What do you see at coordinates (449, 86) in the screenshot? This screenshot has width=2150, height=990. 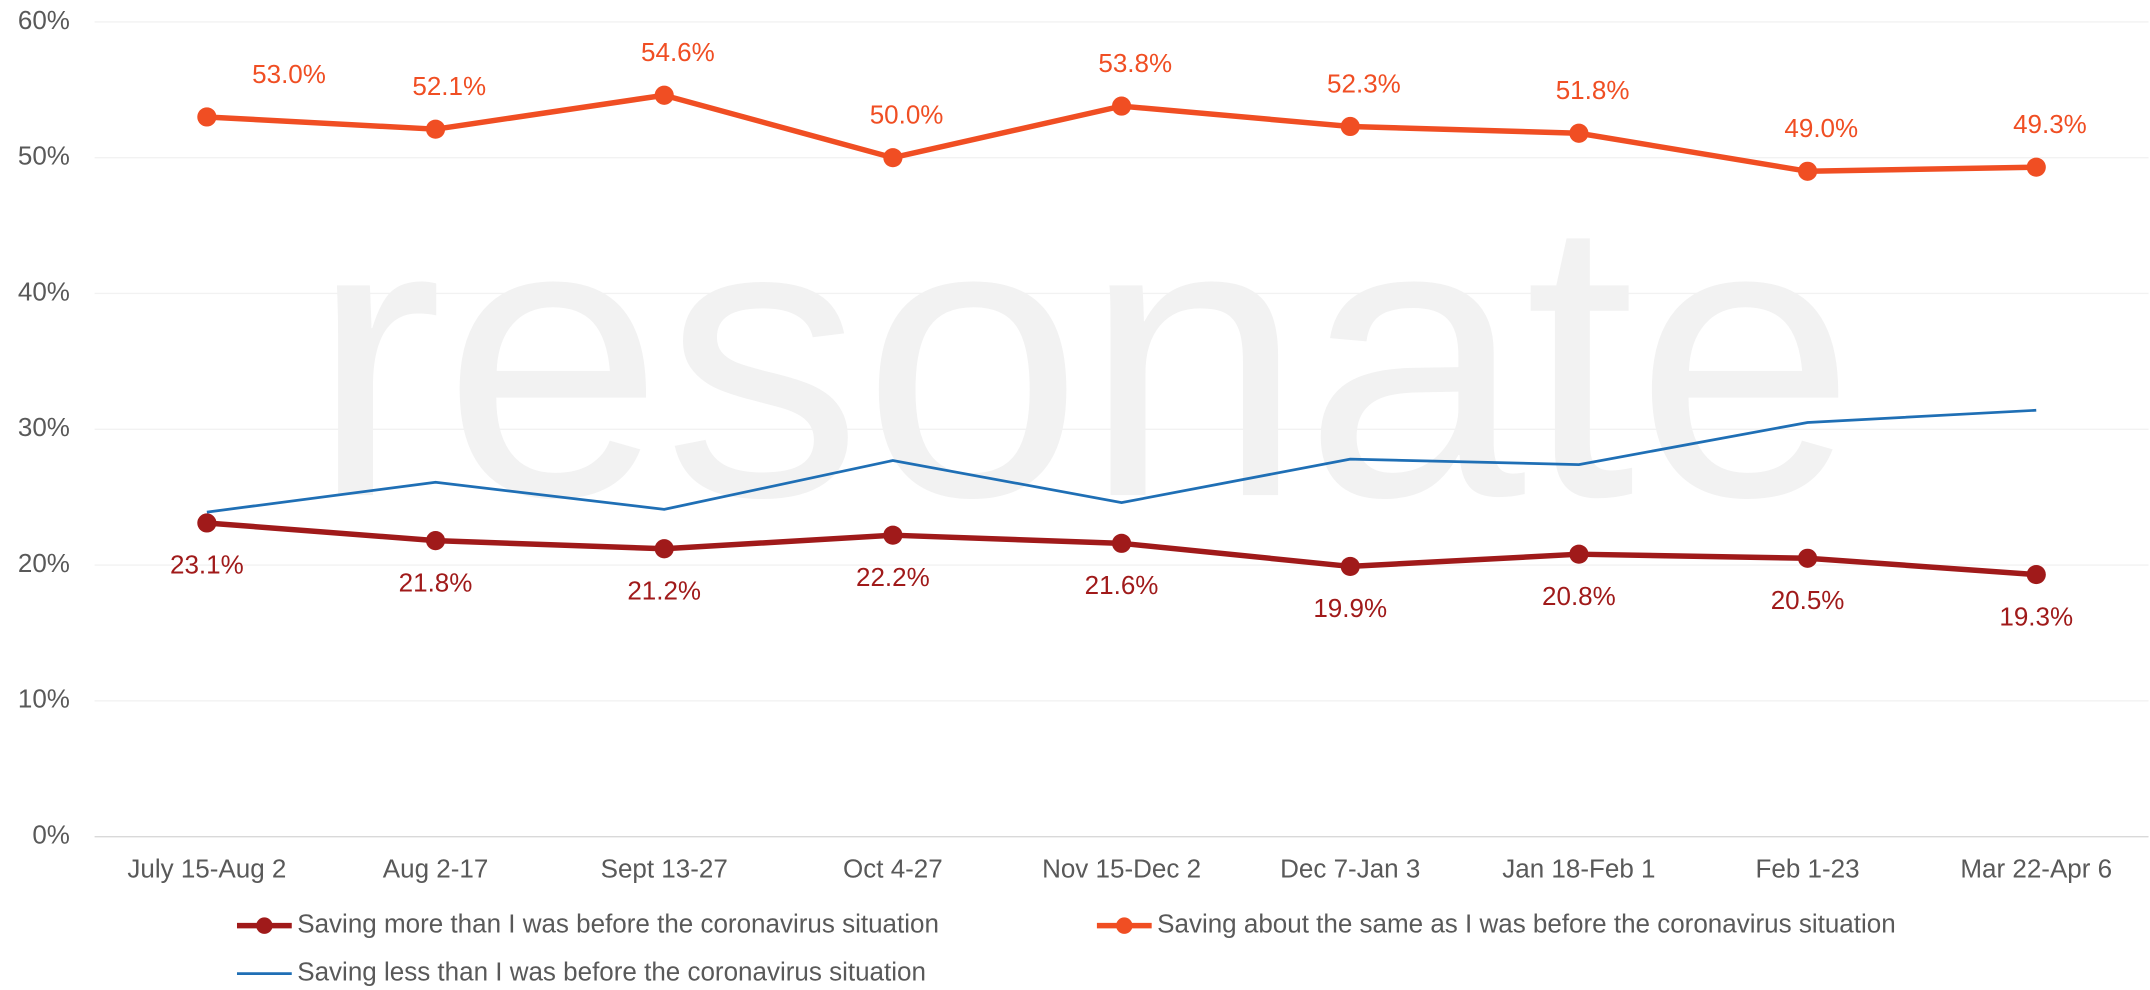 I see `data-label: 52.1%` at bounding box center [449, 86].